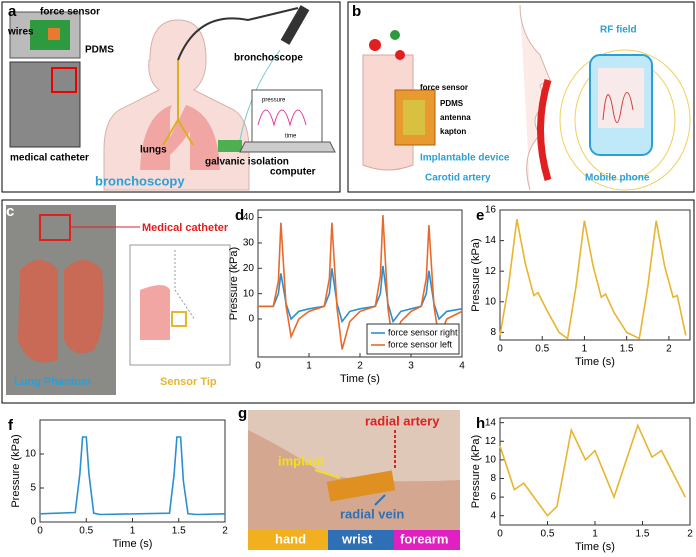  Describe the element at coordinates (188, 382) in the screenshot. I see `label: Sensor Tip` at that location.